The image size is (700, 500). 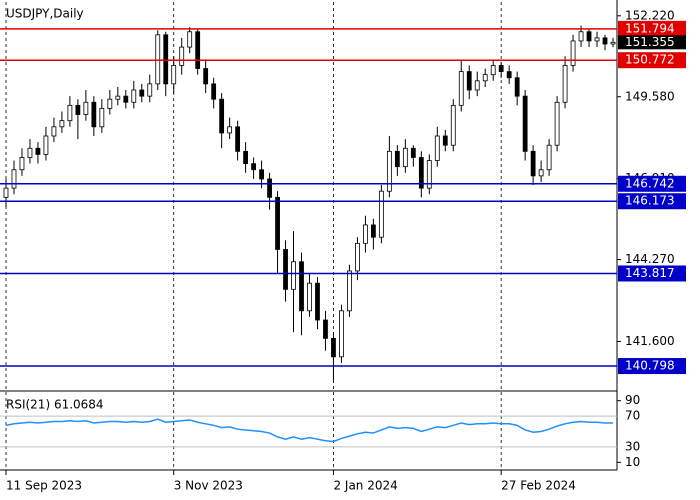 What do you see at coordinates (650, 15) in the screenshot?
I see `y-tick-label: 152.220` at bounding box center [650, 15].